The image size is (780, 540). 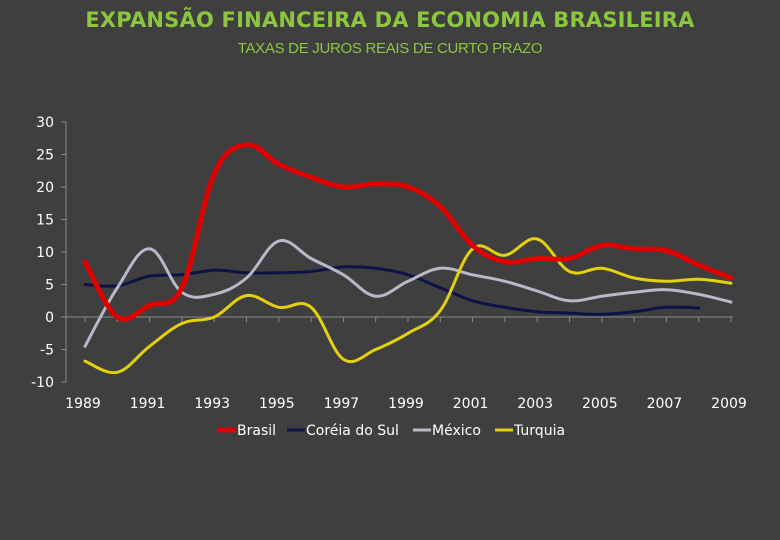 What do you see at coordinates (45, 188) in the screenshot?
I see `y-tick-label-2: 20` at bounding box center [45, 188].